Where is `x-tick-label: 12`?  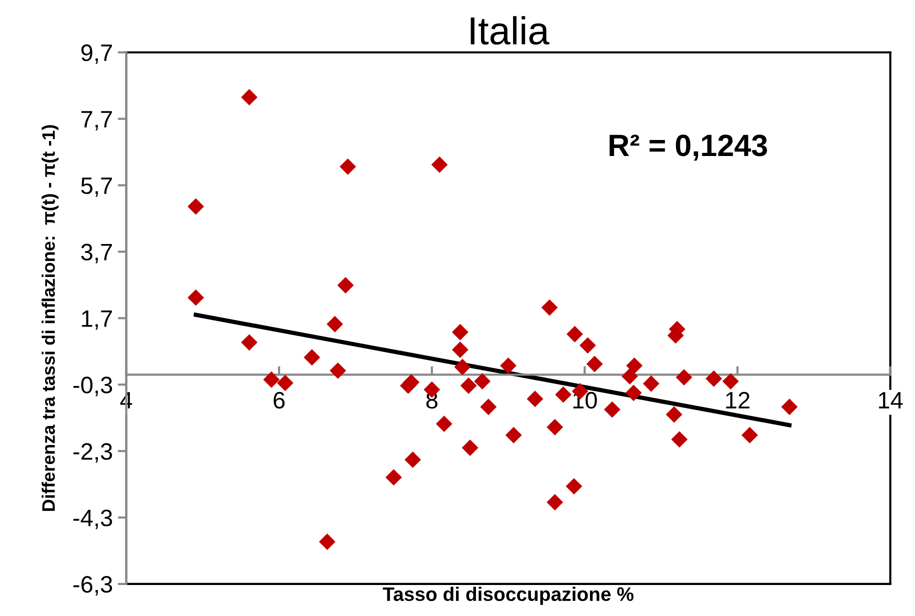
x-tick-label: 12 is located at coordinates (738, 400).